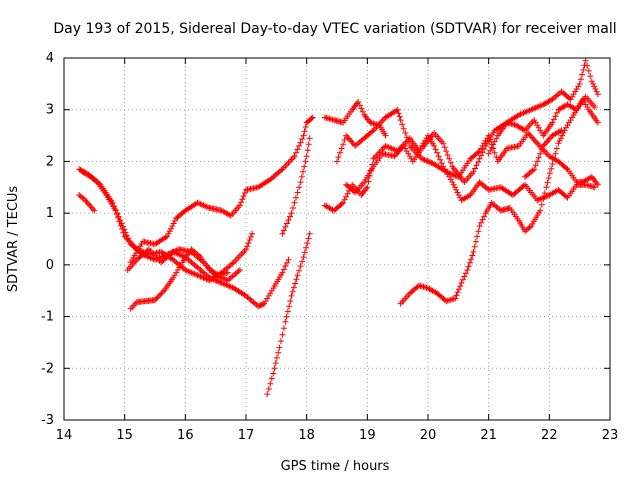 This screenshot has height=480, width=640. I want to click on x-tick-label: 21, so click(488, 435).